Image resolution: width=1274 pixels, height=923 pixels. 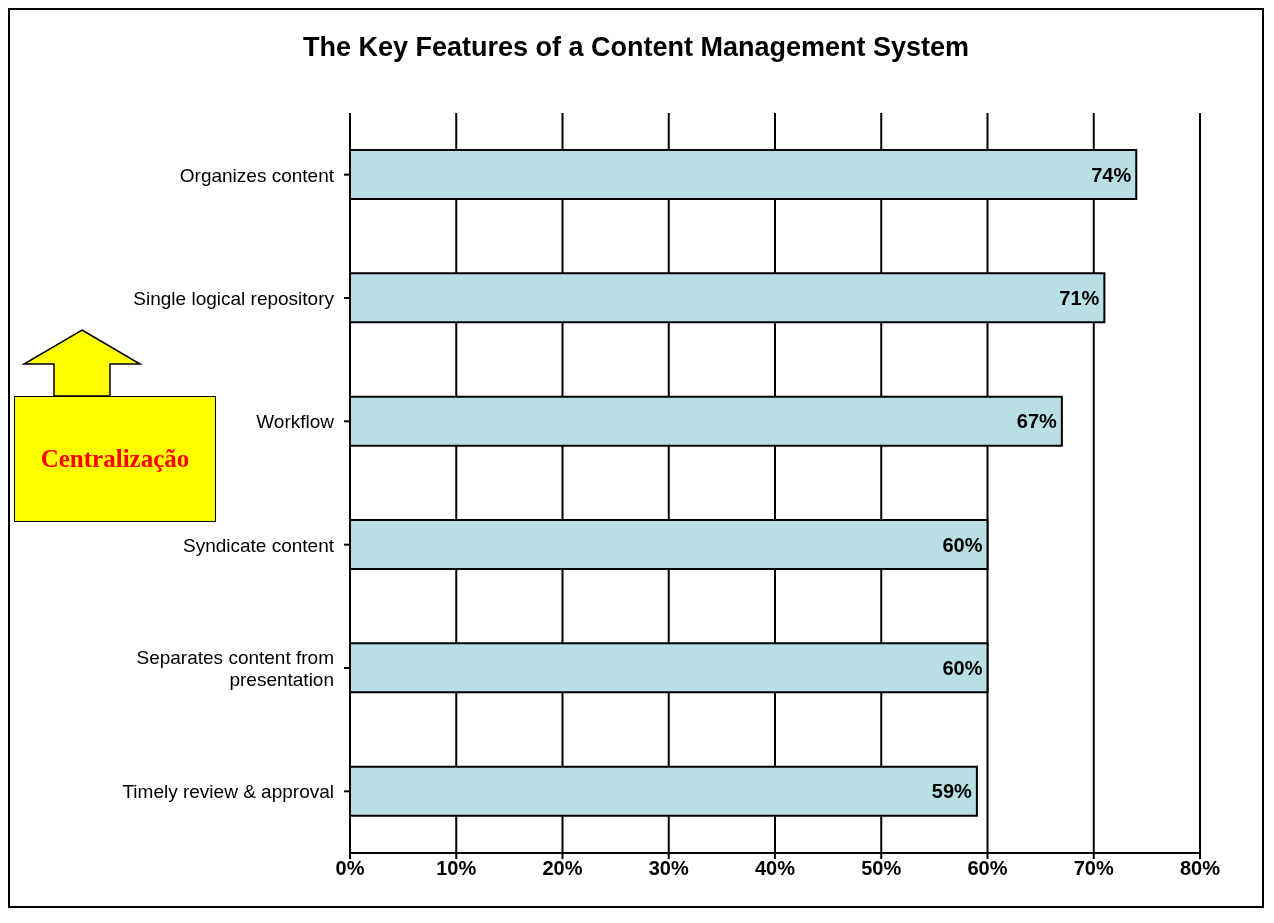 I want to click on chart-title: The Key Features of a Content Management System, so click(x=636, y=47).